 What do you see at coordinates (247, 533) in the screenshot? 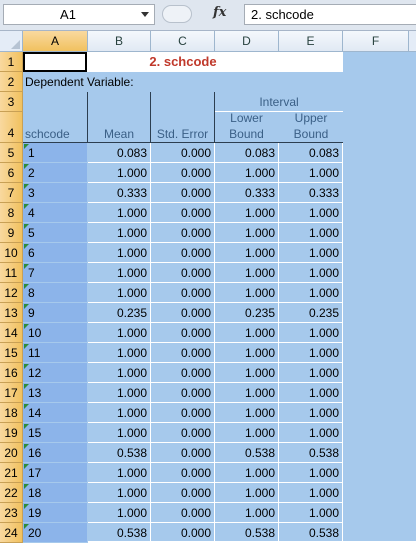
I see `lower-bound-cell: 0.538` at bounding box center [247, 533].